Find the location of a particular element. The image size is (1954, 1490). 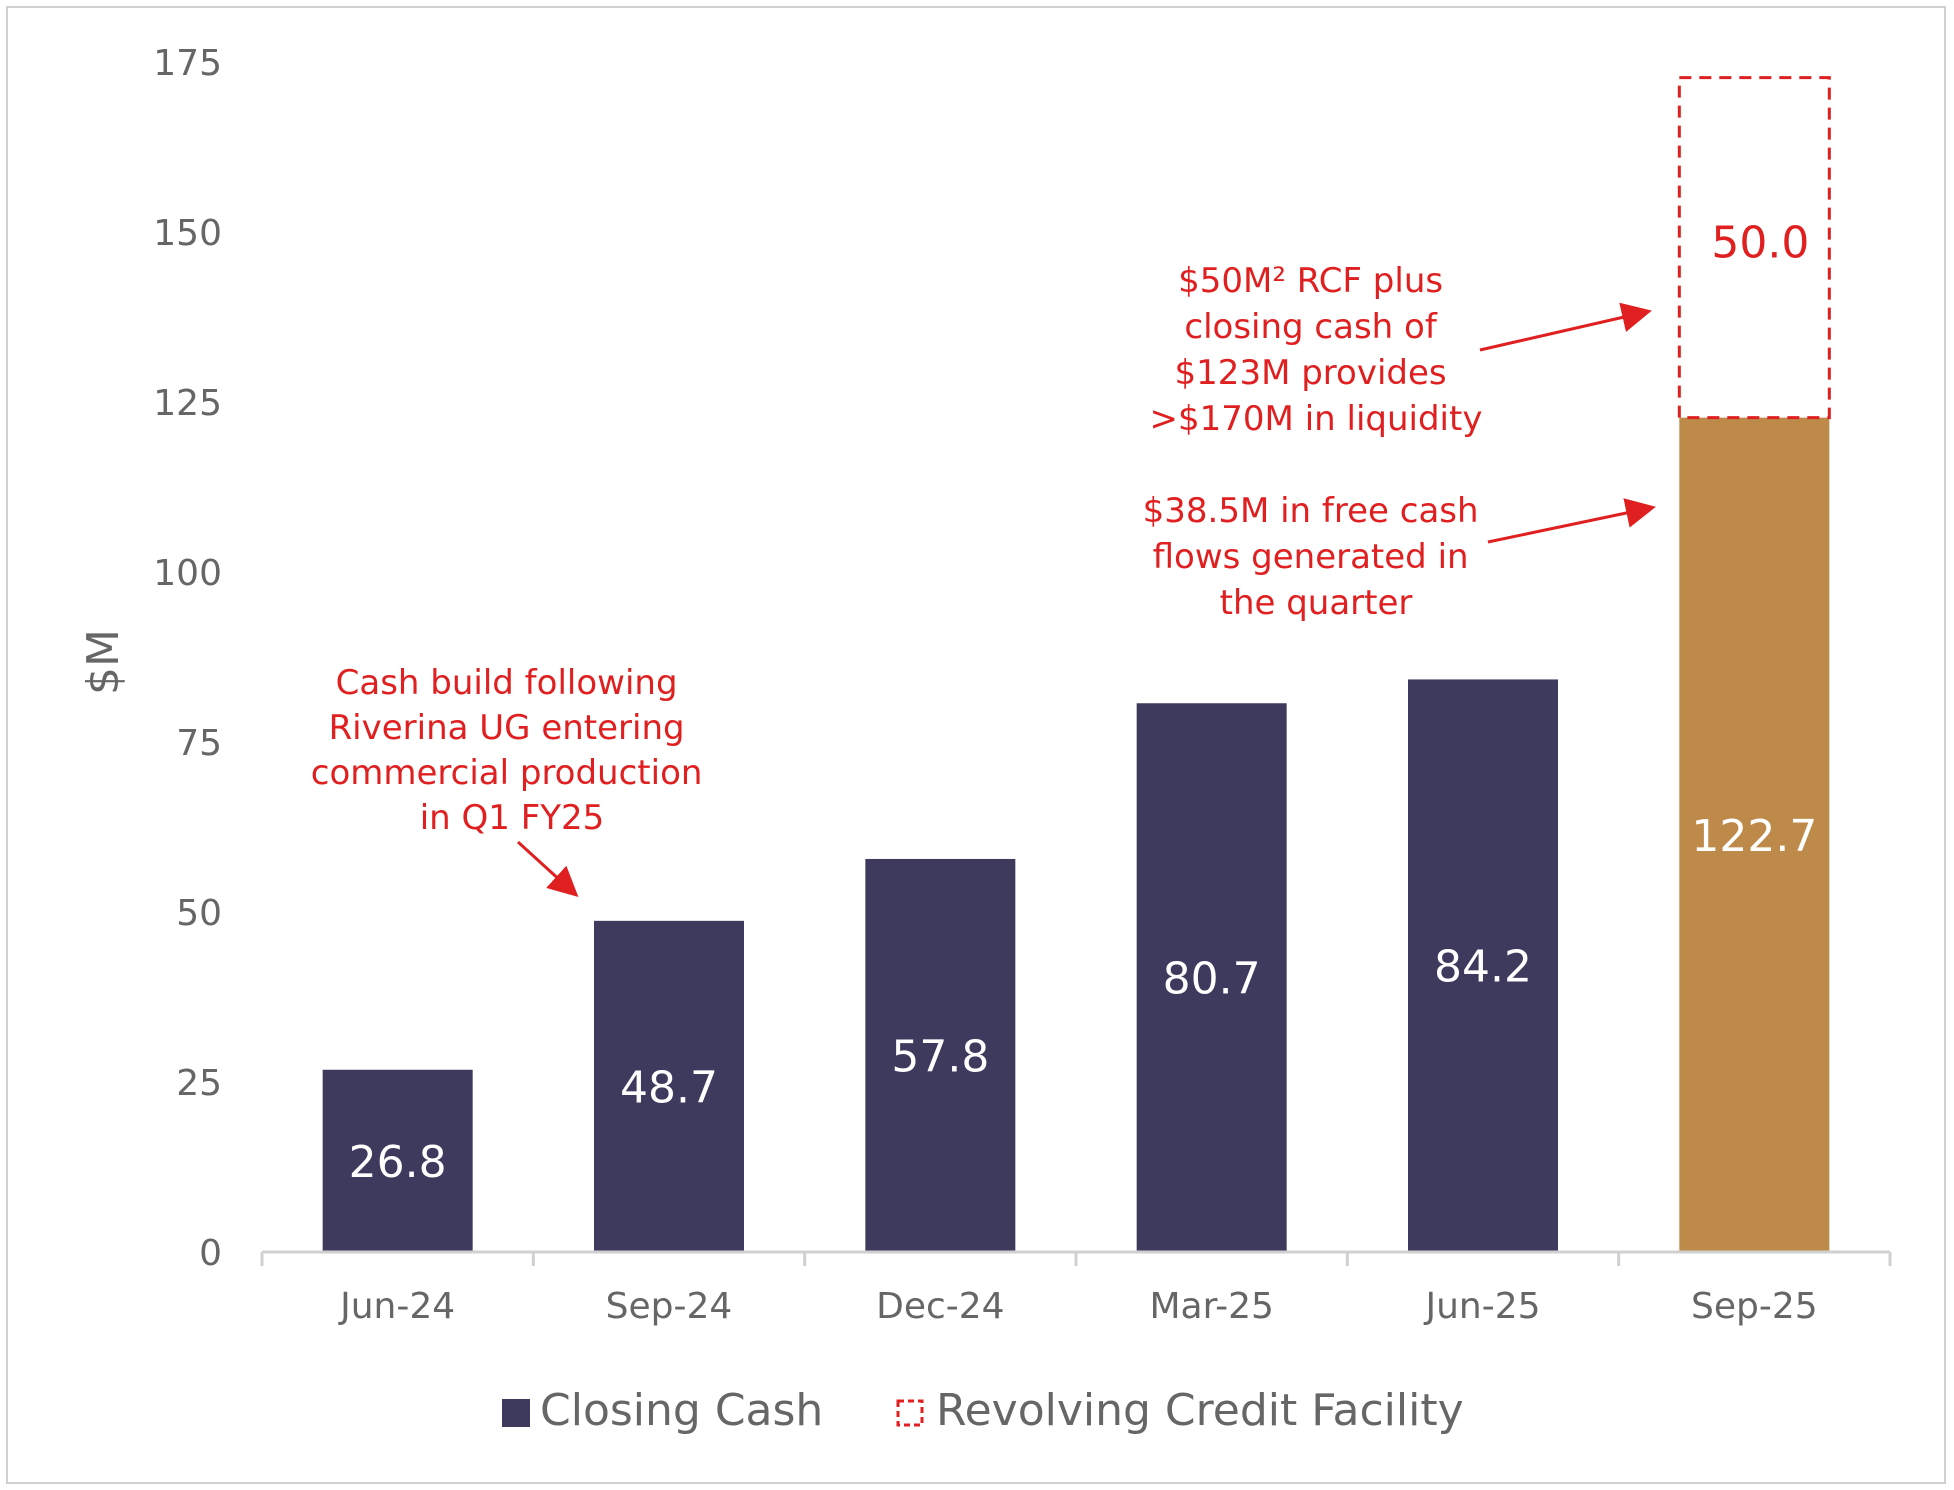

legend: Closing Cash Revolving Credit Facility is located at coordinates (983, 1410).